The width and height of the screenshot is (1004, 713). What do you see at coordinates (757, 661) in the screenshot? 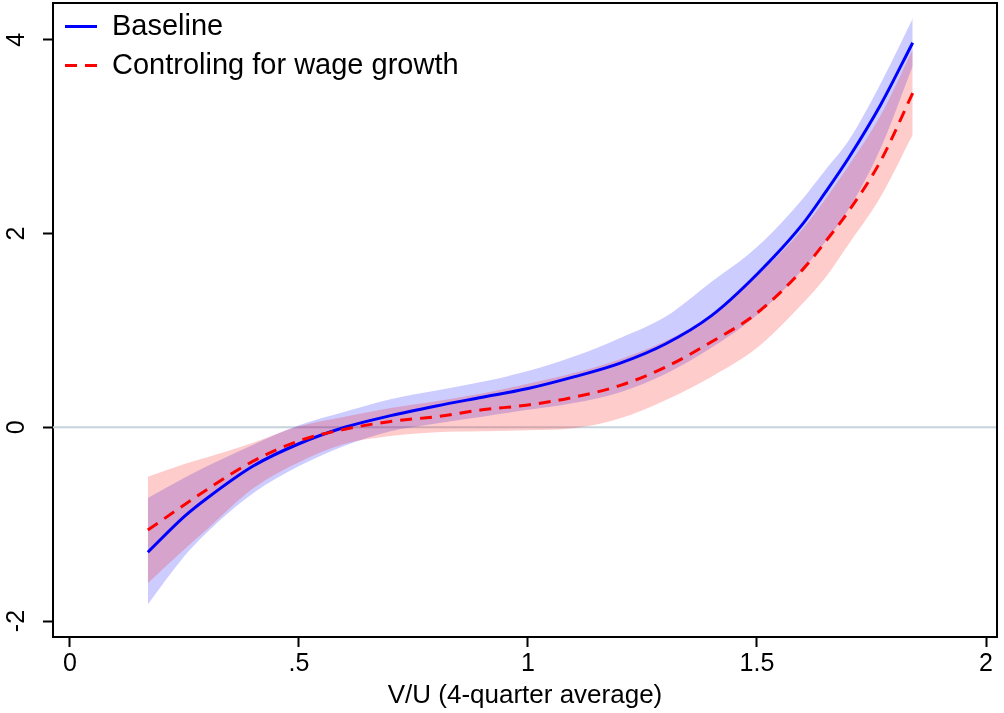
I see `x-tick-label: 1.5` at bounding box center [757, 661].